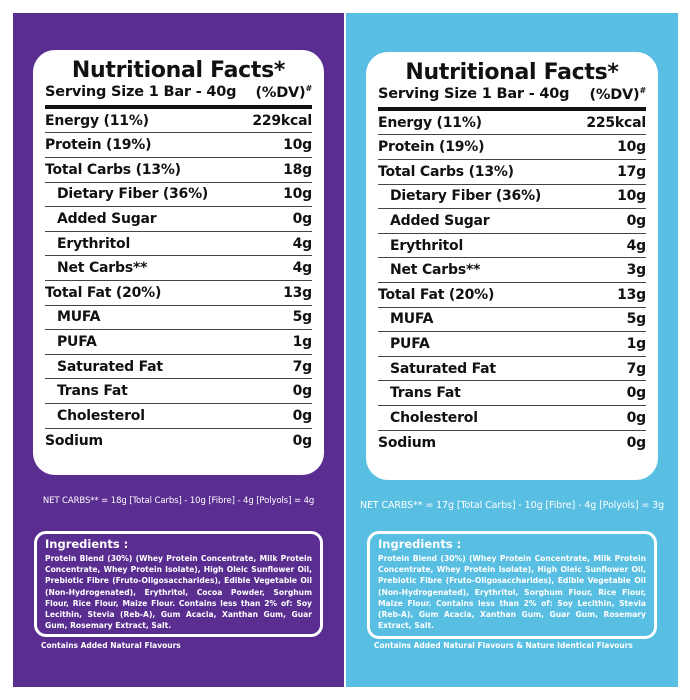 Image resolution: width=690 pixels, height=700 pixels. Describe the element at coordinates (512, 123) in the screenshot. I see `nutrient-row: Energy (11%) 225kcal` at that location.